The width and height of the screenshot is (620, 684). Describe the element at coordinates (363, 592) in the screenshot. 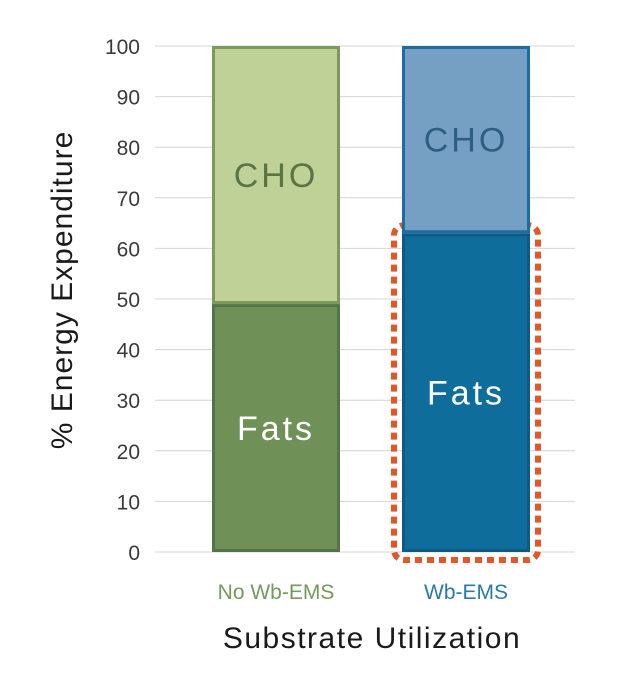

I see `x-axis-categories: No Wb-EMS Wb-EMS` at that location.